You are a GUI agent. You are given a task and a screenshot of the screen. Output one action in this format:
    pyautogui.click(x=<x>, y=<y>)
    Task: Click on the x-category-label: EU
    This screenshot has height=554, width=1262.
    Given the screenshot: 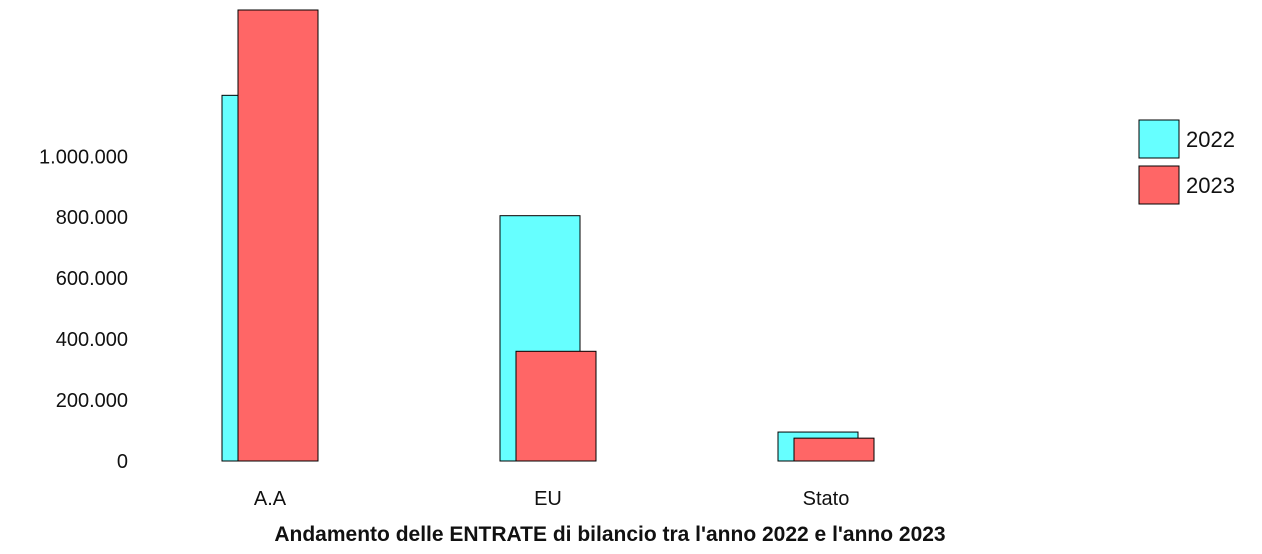 What is the action you would take?
    pyautogui.click(x=548, y=499)
    